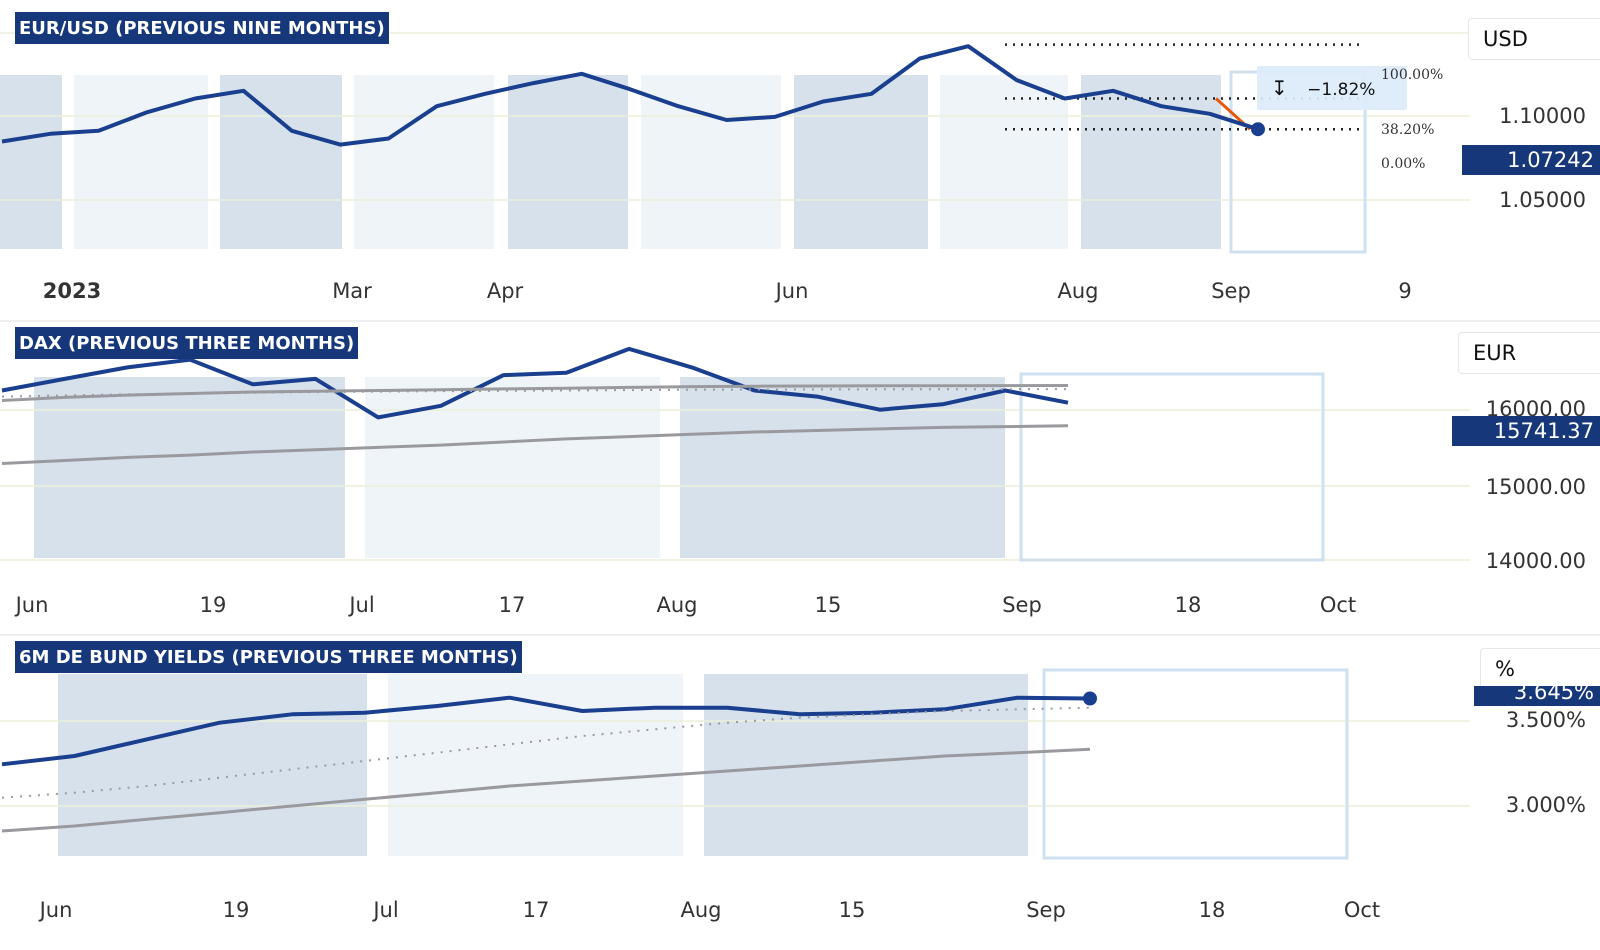 Image resolution: width=1600 pixels, height=950 pixels. Describe the element at coordinates (213, 605) in the screenshot. I see `dax-xtick: 19` at that location.